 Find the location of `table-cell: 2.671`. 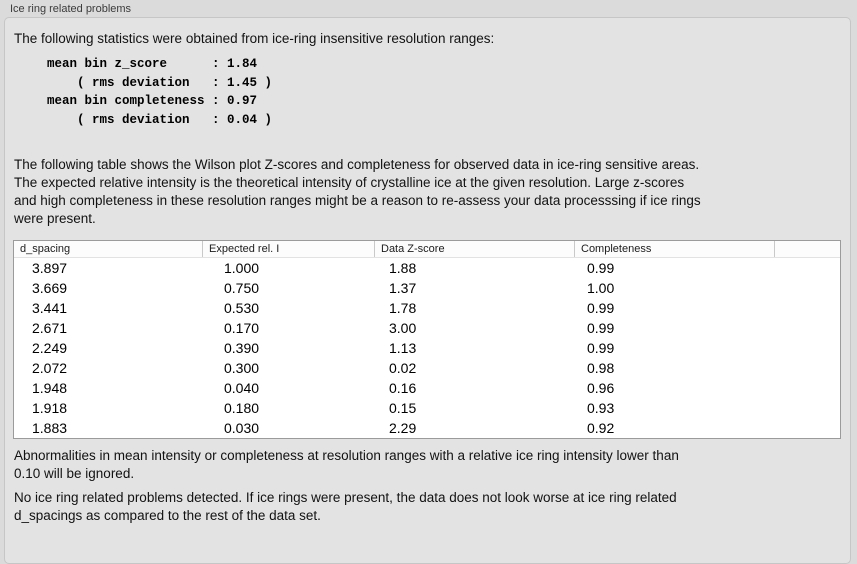

table-cell: 2.671 is located at coordinates (50, 328).